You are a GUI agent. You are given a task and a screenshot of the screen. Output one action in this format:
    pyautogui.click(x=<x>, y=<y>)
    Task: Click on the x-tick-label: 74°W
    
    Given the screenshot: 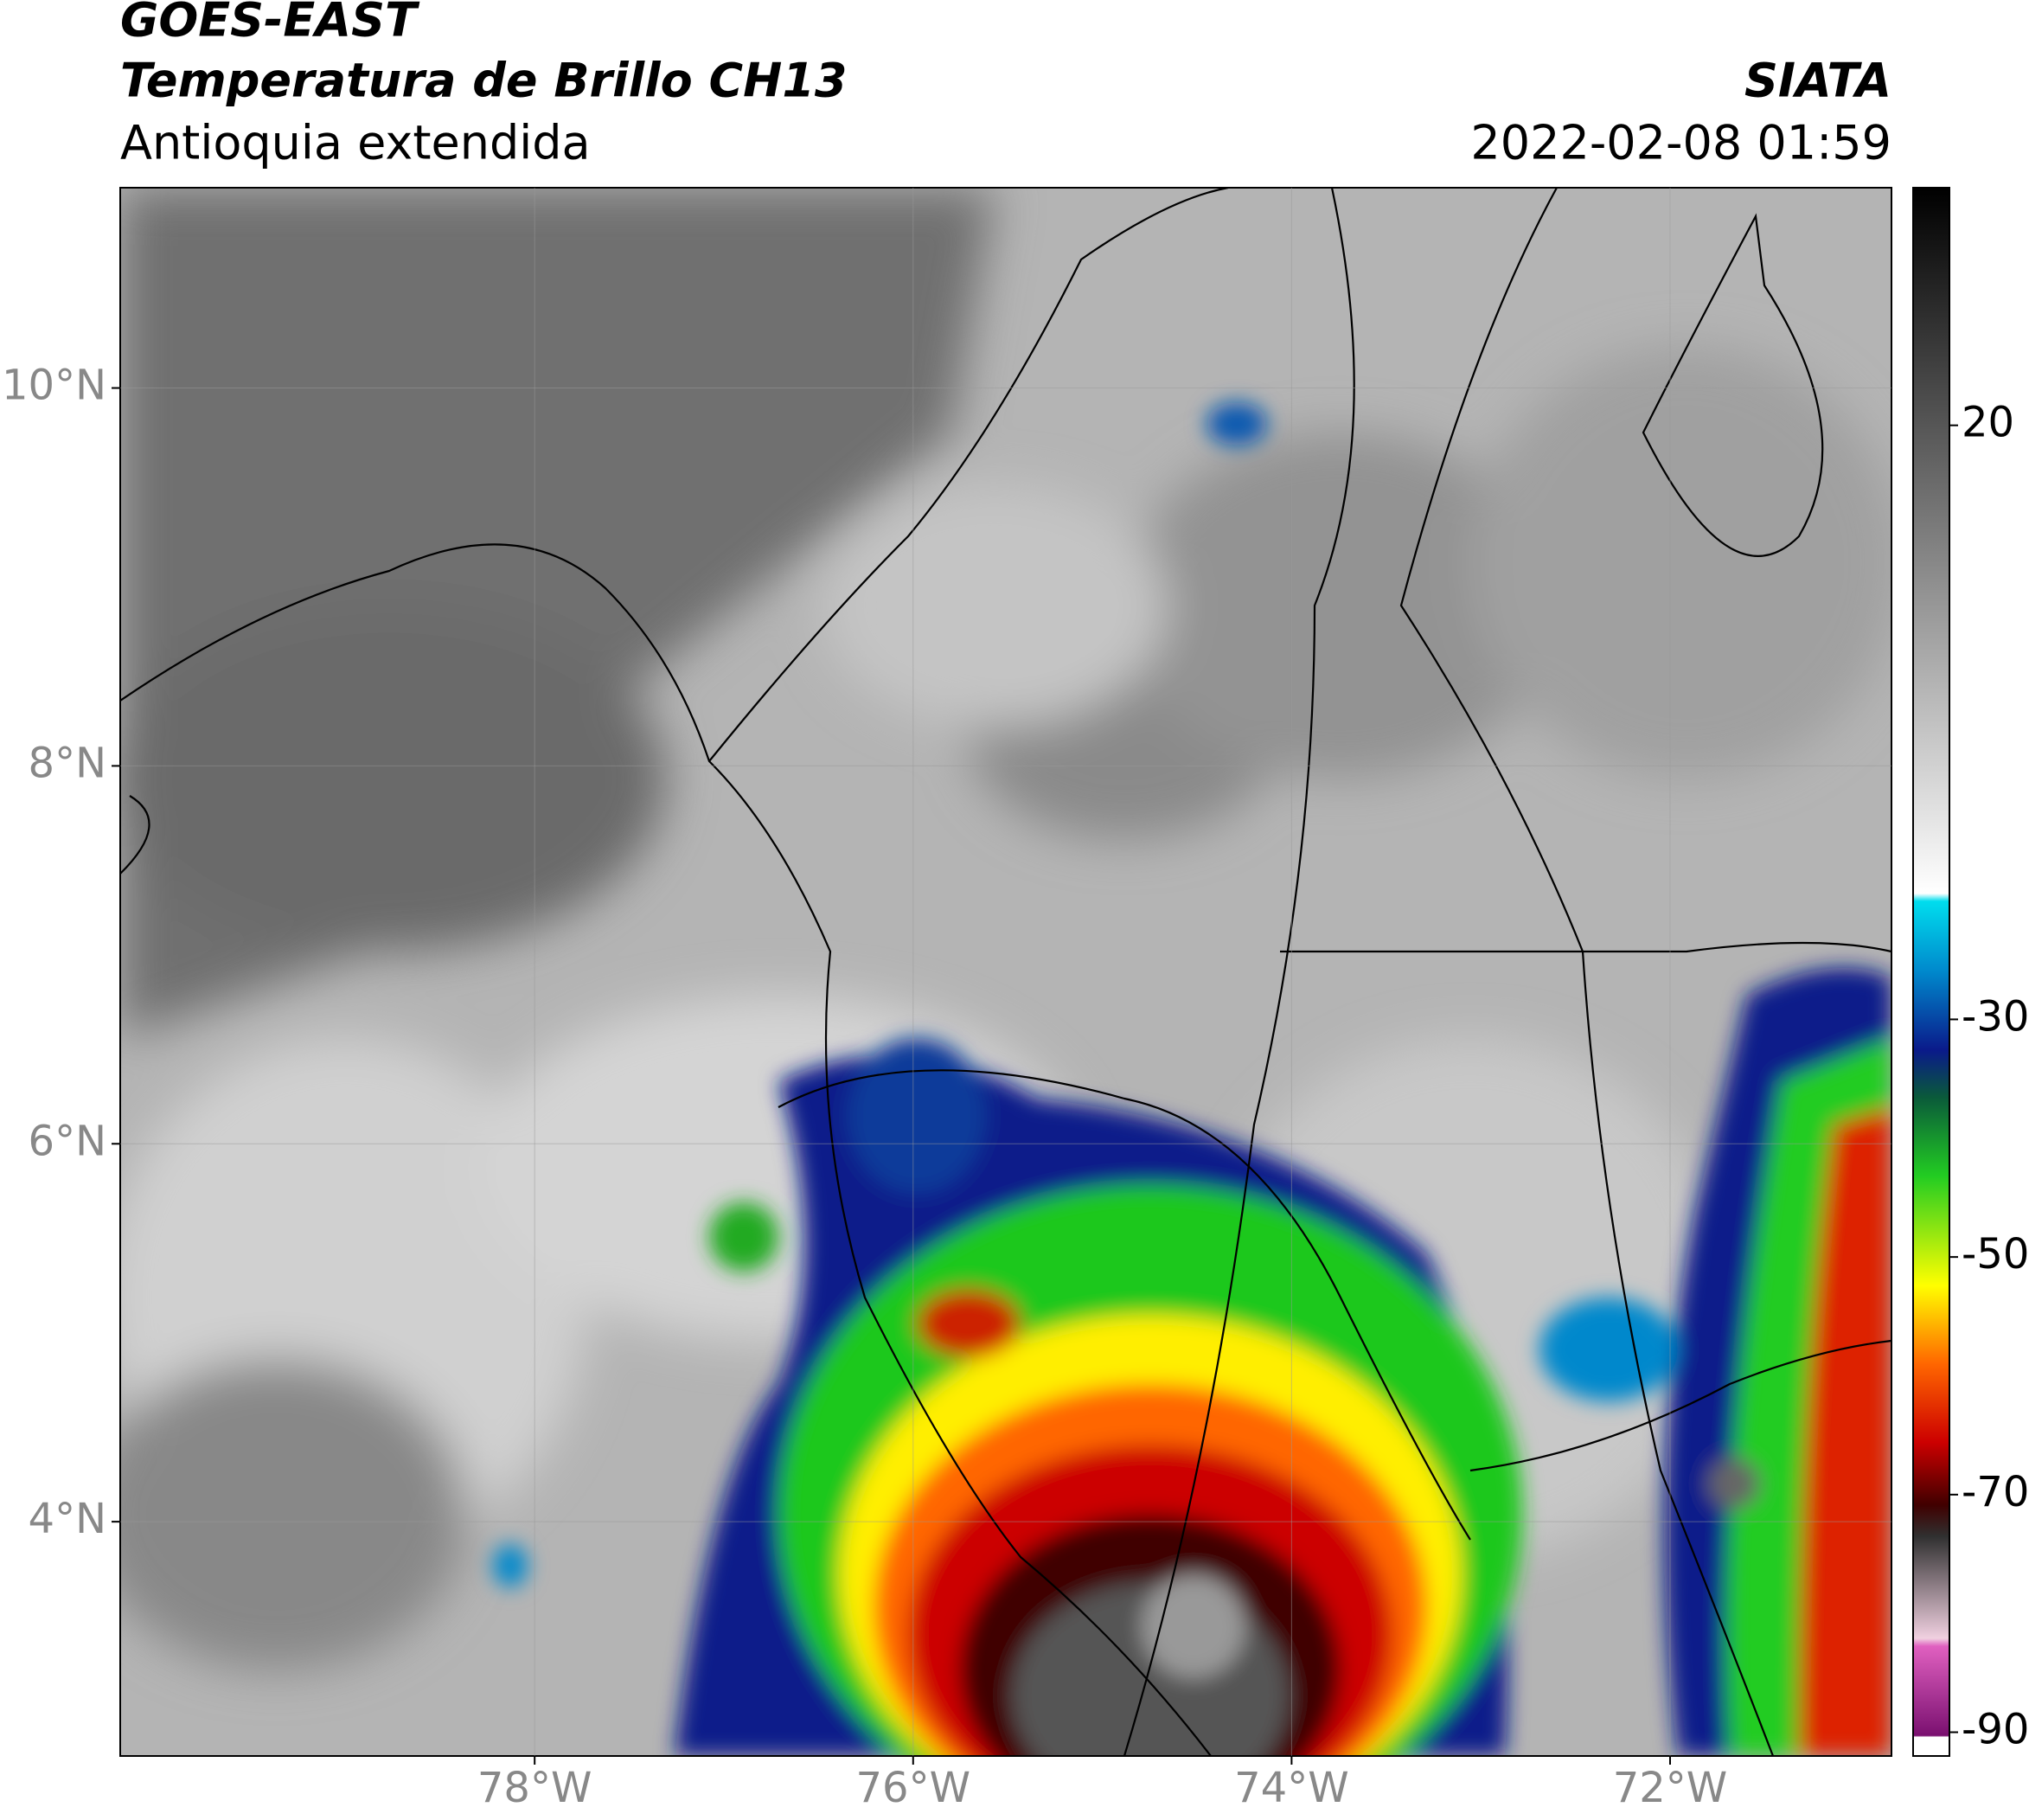 What is the action you would take?
    pyautogui.click(x=1291, y=1788)
    